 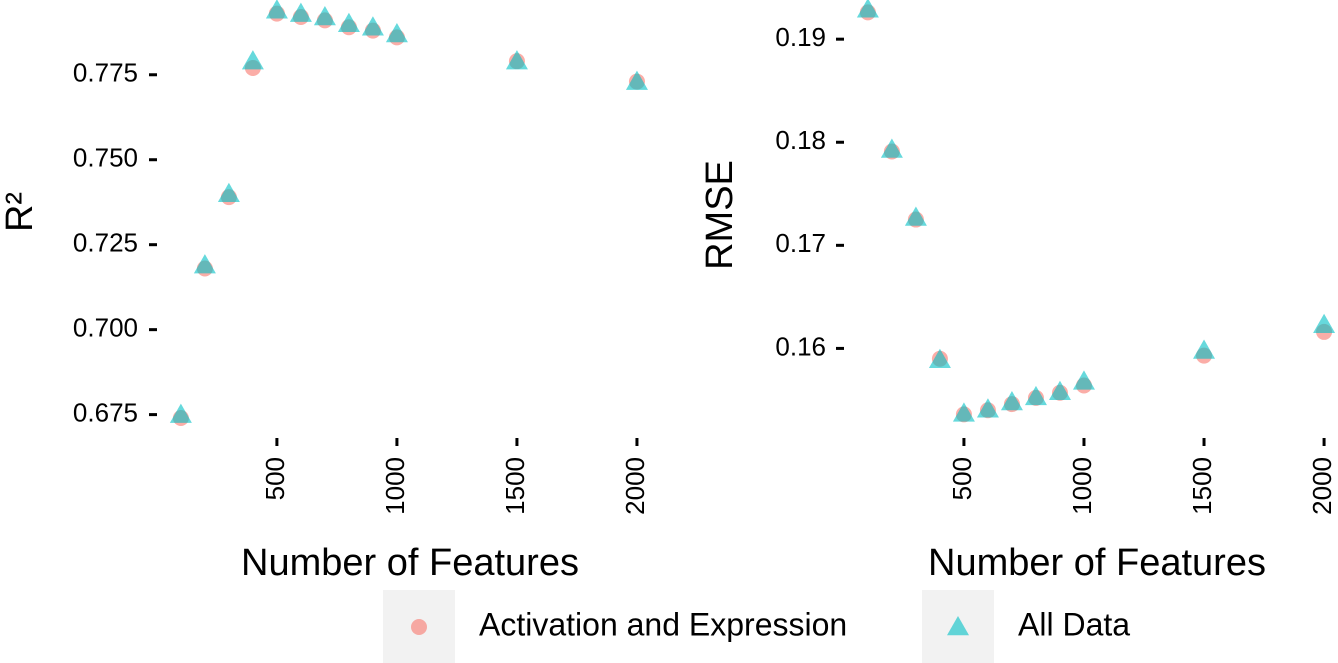 I want to click on y-tick-label: 0.19, so click(x=800, y=37).